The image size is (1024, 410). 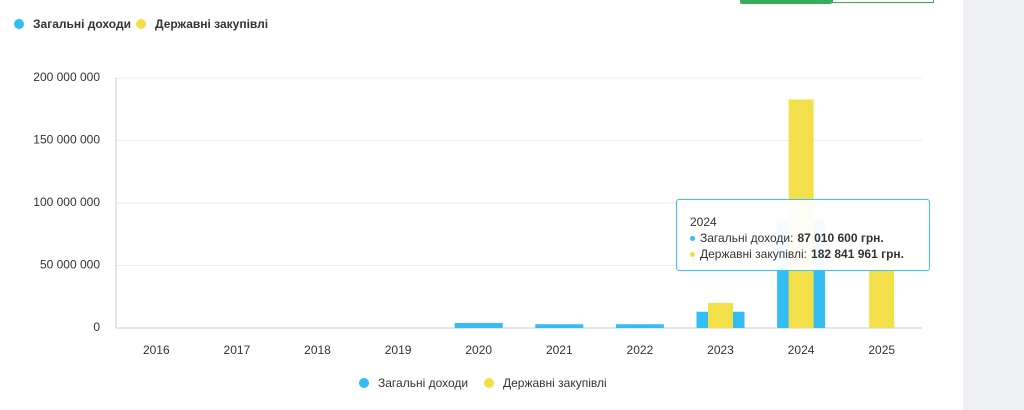 I want to click on x-tick-label: 2020, so click(x=478, y=350).